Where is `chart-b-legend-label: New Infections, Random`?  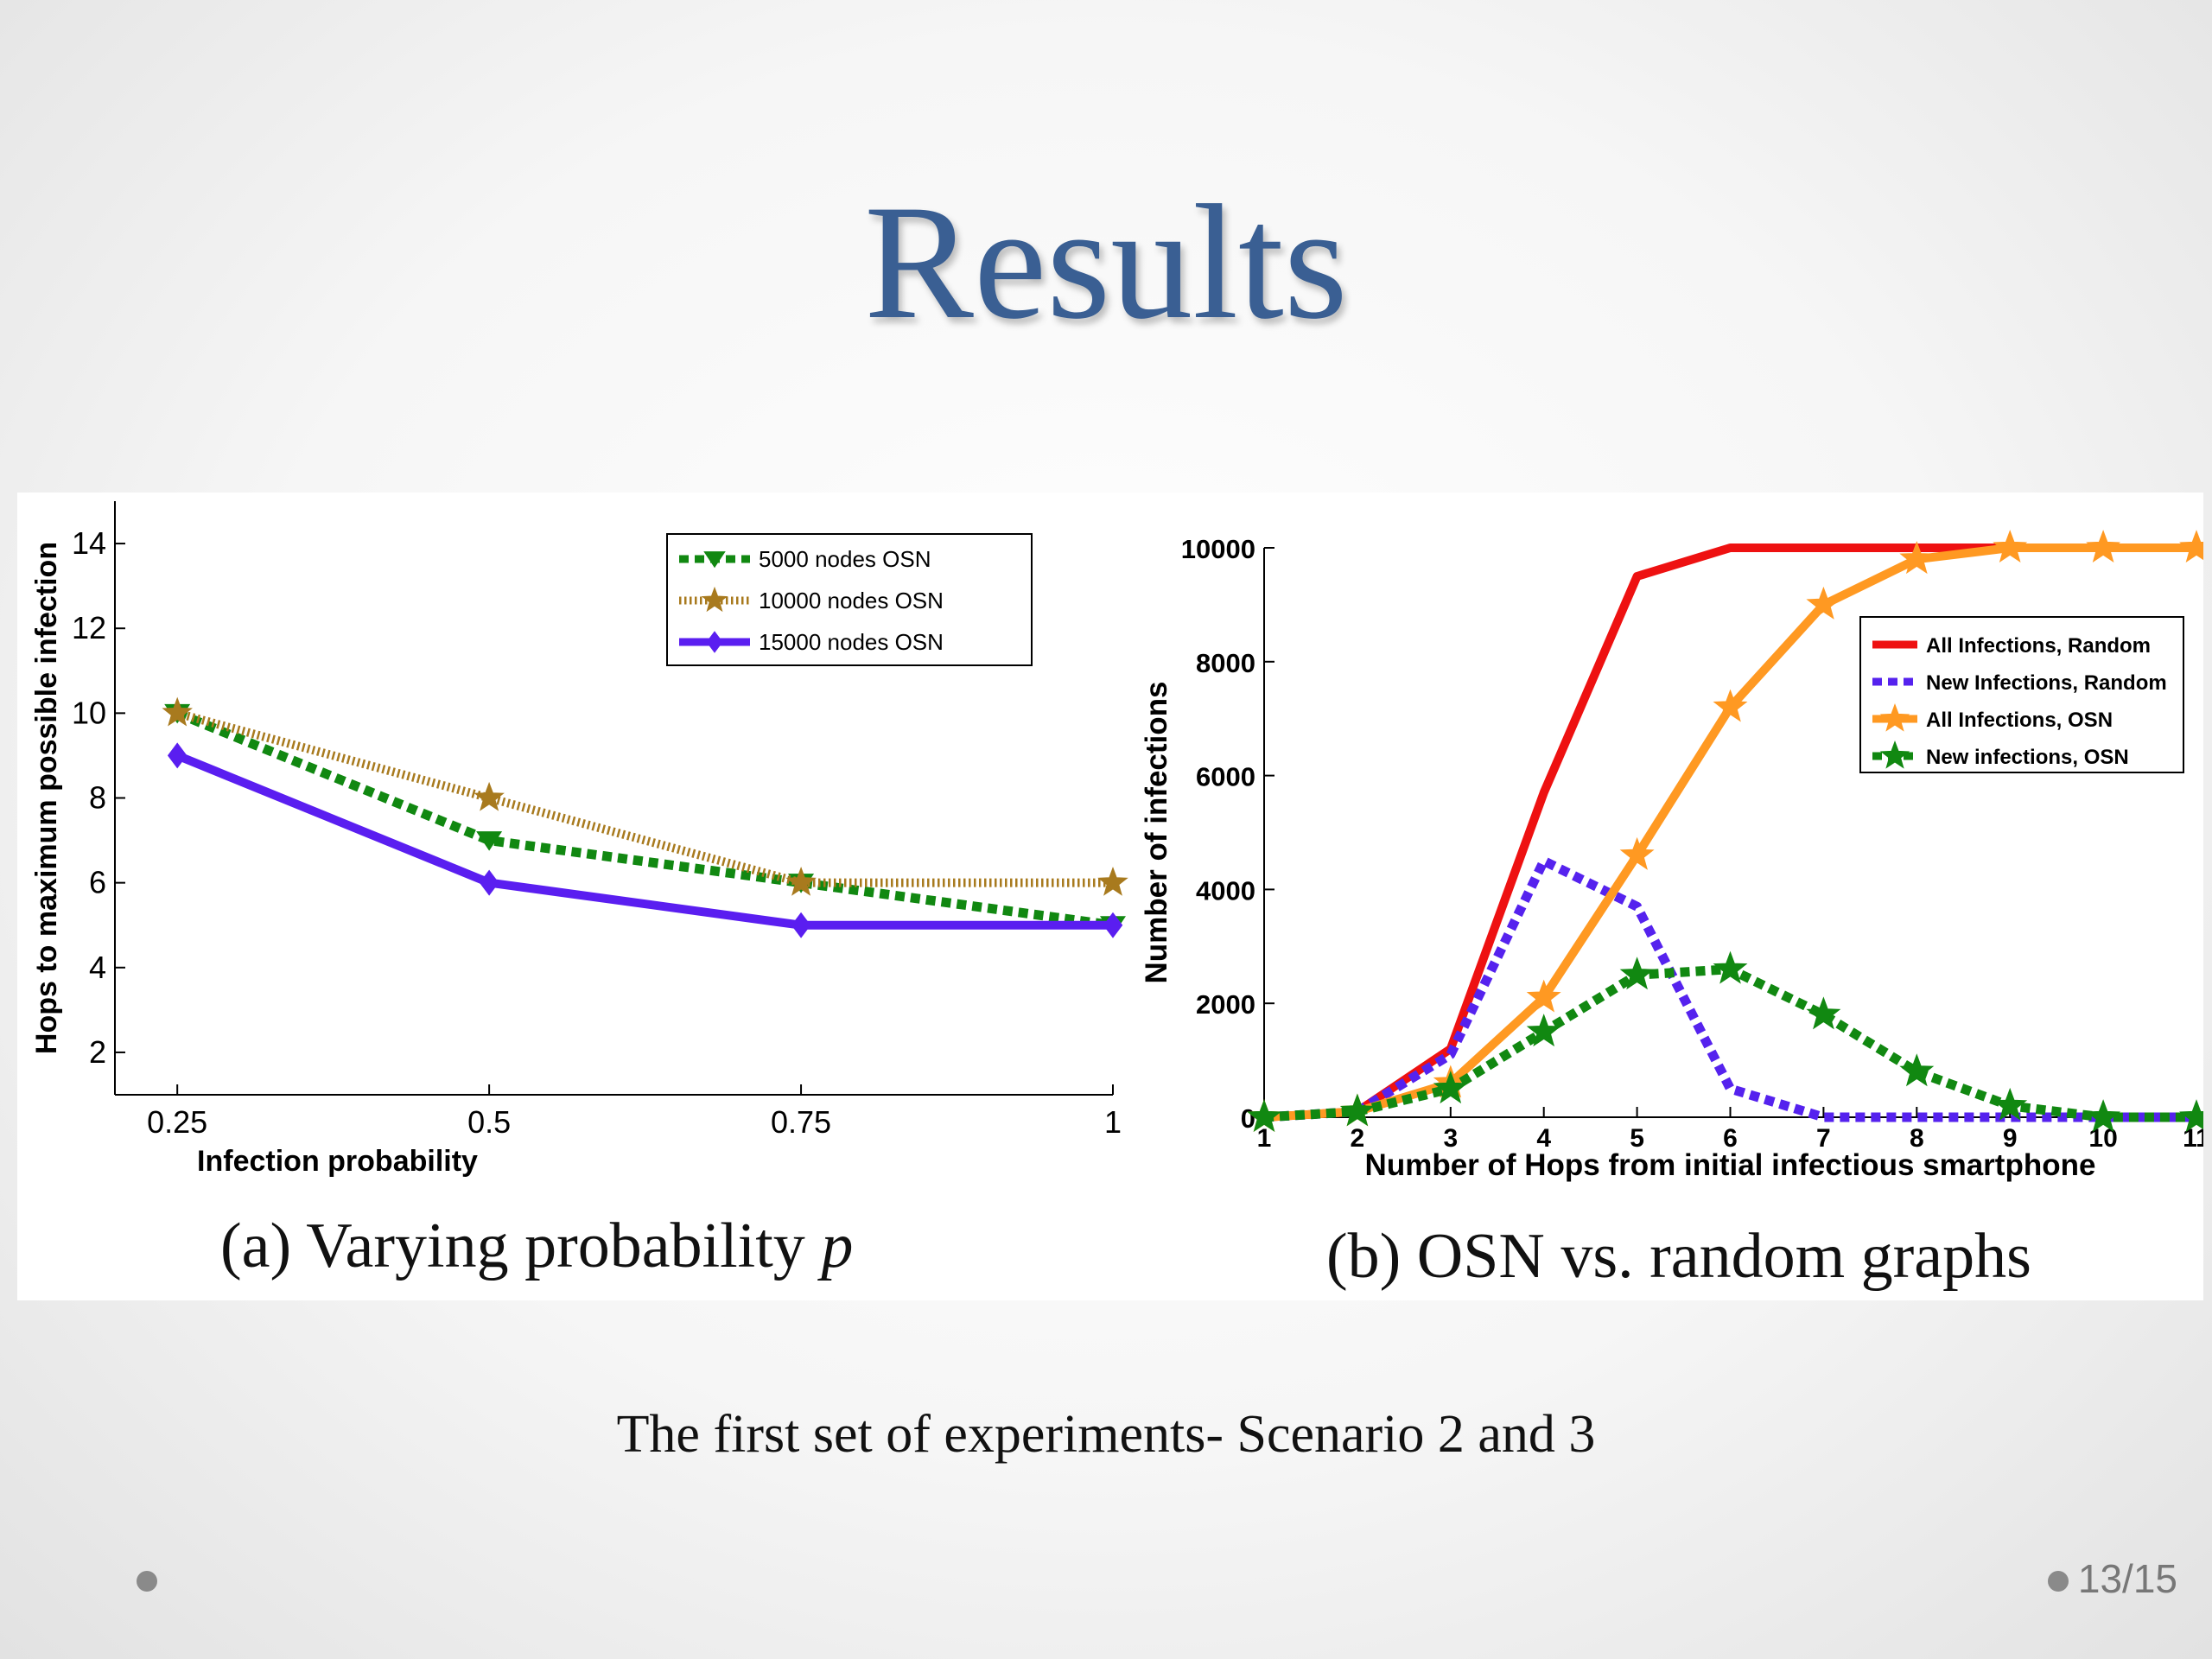
chart-b-legend-label: New Infections, Random is located at coordinates (2046, 683).